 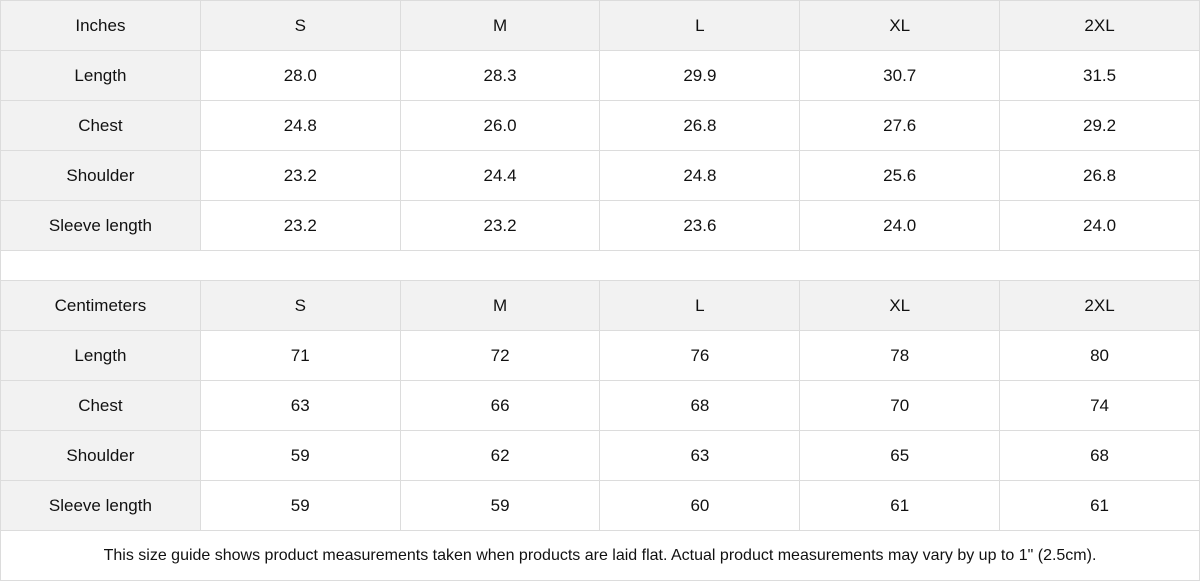 What do you see at coordinates (1100, 125) in the screenshot?
I see `measurement-value: 29.2` at bounding box center [1100, 125].